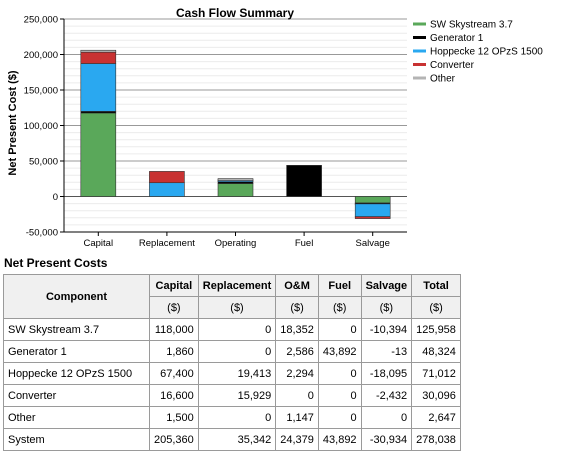 The width and height of the screenshot is (582, 458). I want to click on y-tick-label: 150,000, so click(41, 91).